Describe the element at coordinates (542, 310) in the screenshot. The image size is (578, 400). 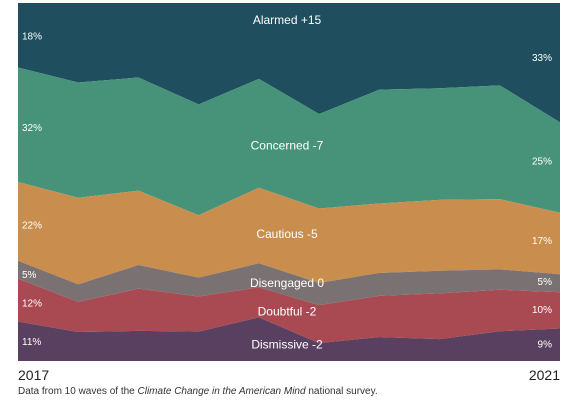
I see `end-percent-doubtful: 10%` at that location.